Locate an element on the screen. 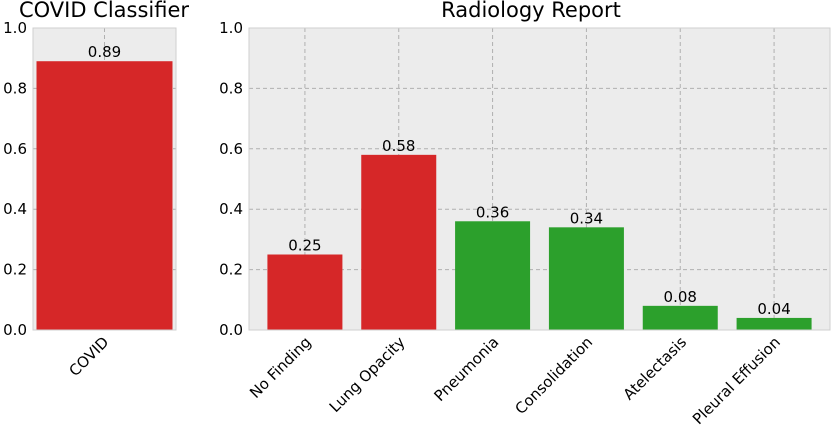 The image size is (831, 437). plot-frame is located at coordinates (104, 179).